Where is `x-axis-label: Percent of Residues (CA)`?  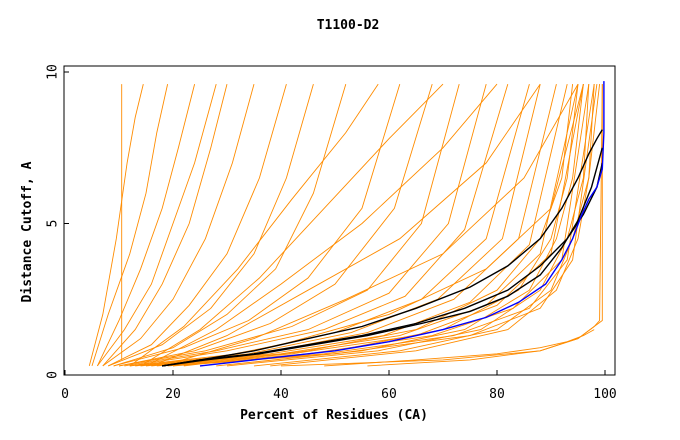
x-axis-label: Percent of Residues (CA) is located at coordinates (334, 415).